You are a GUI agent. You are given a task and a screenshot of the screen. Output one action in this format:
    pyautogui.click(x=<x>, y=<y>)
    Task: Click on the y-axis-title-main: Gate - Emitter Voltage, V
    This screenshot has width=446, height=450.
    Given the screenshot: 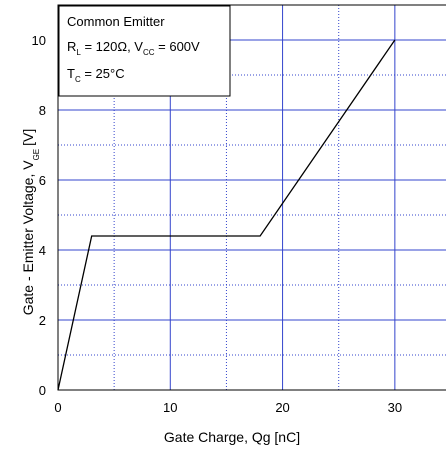 What is the action you would take?
    pyautogui.click(x=28, y=238)
    